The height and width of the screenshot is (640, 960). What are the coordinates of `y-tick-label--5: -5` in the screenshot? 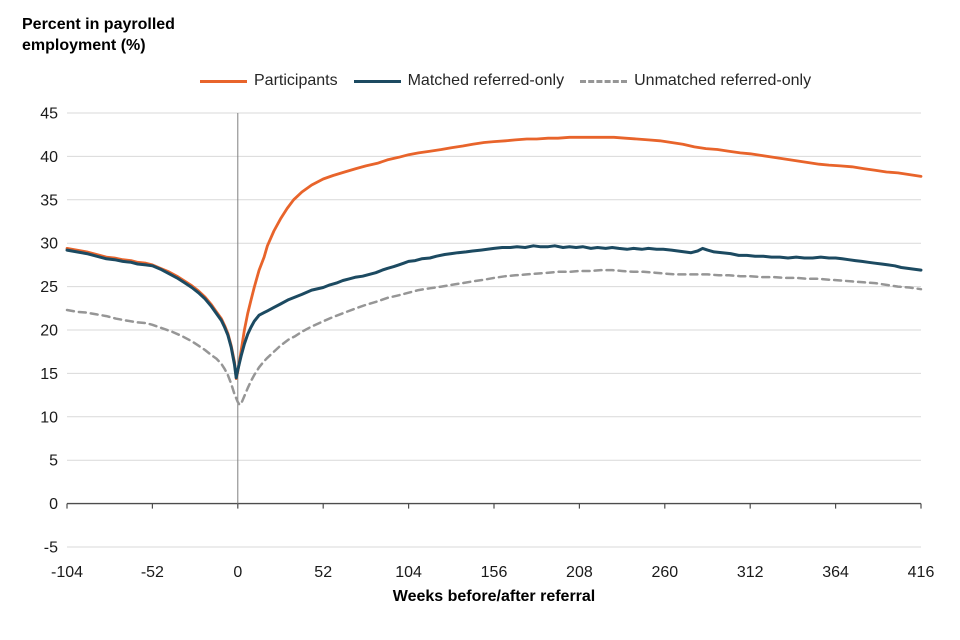 It's located at (51, 548).